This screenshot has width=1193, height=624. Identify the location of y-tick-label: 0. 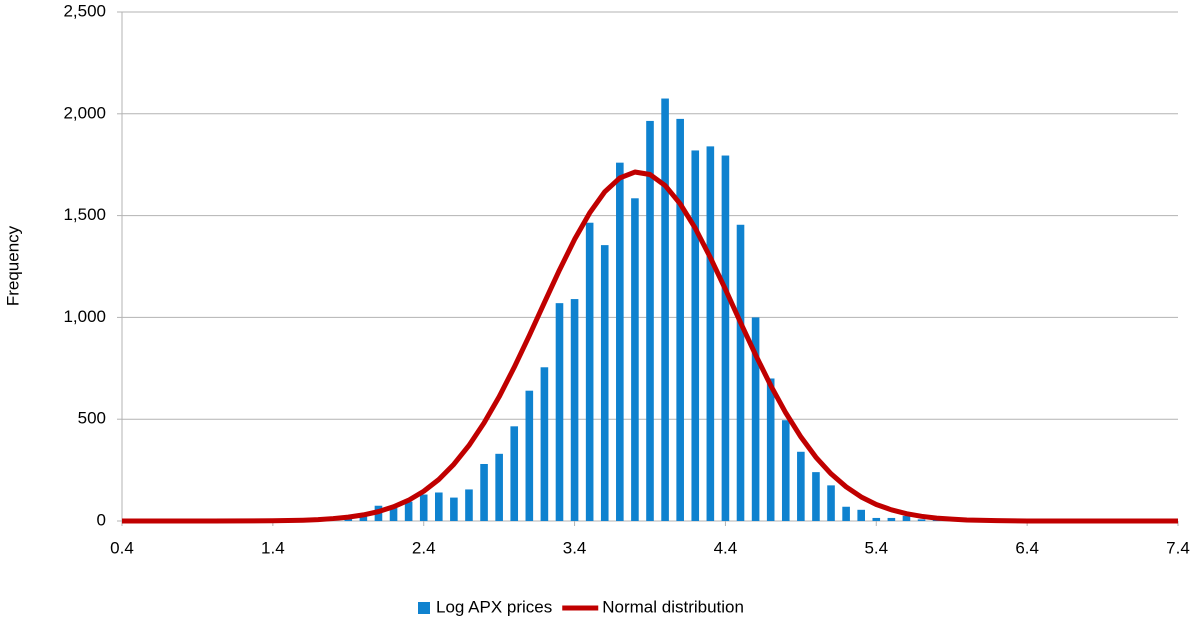
(101, 519).